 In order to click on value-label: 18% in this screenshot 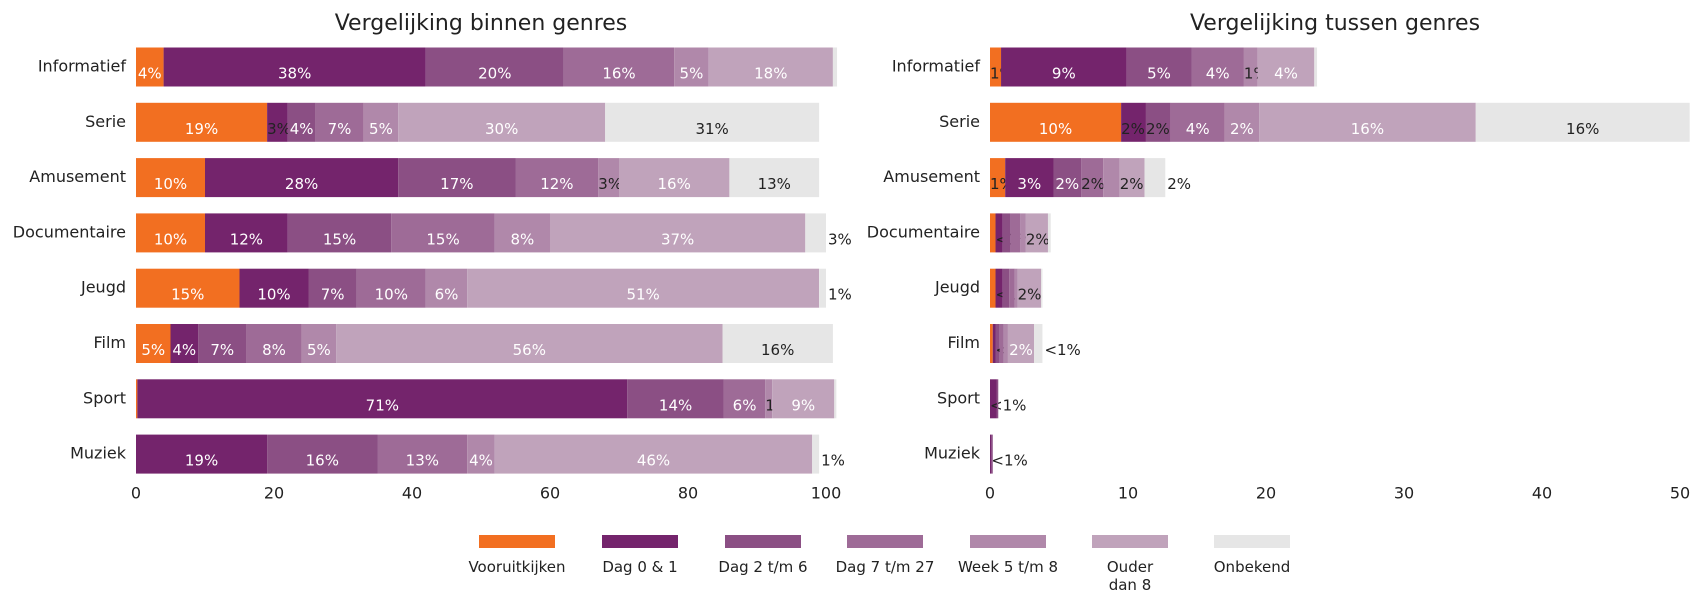, I will do `click(770, 74)`.